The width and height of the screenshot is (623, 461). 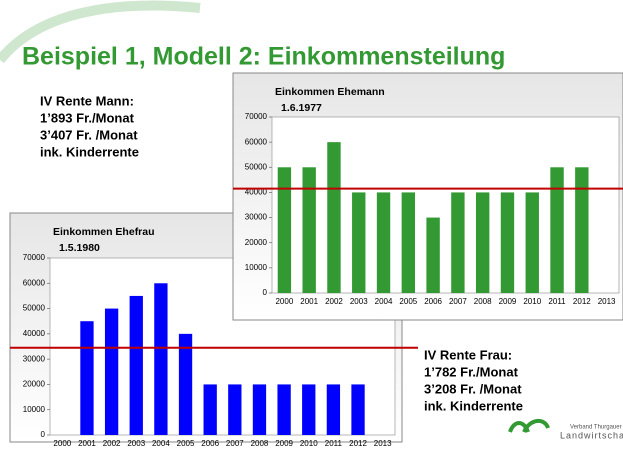 What do you see at coordinates (104, 232) in the screenshot?
I see `chart-title: Einkommen Ehefrau` at bounding box center [104, 232].